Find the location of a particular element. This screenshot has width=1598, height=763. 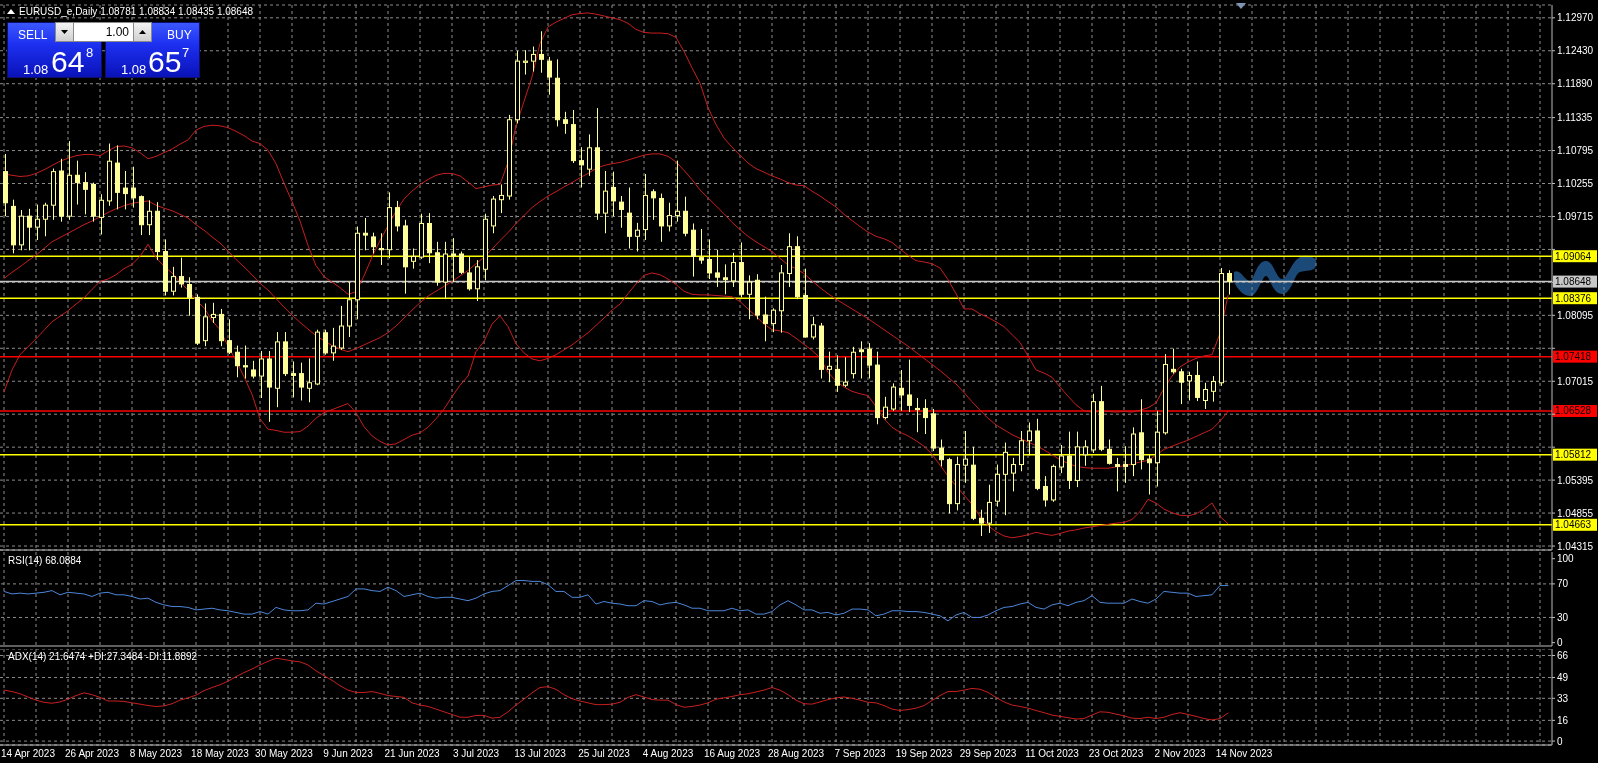

x-tick-label: 4 Aug 2023 is located at coordinates (668, 754).